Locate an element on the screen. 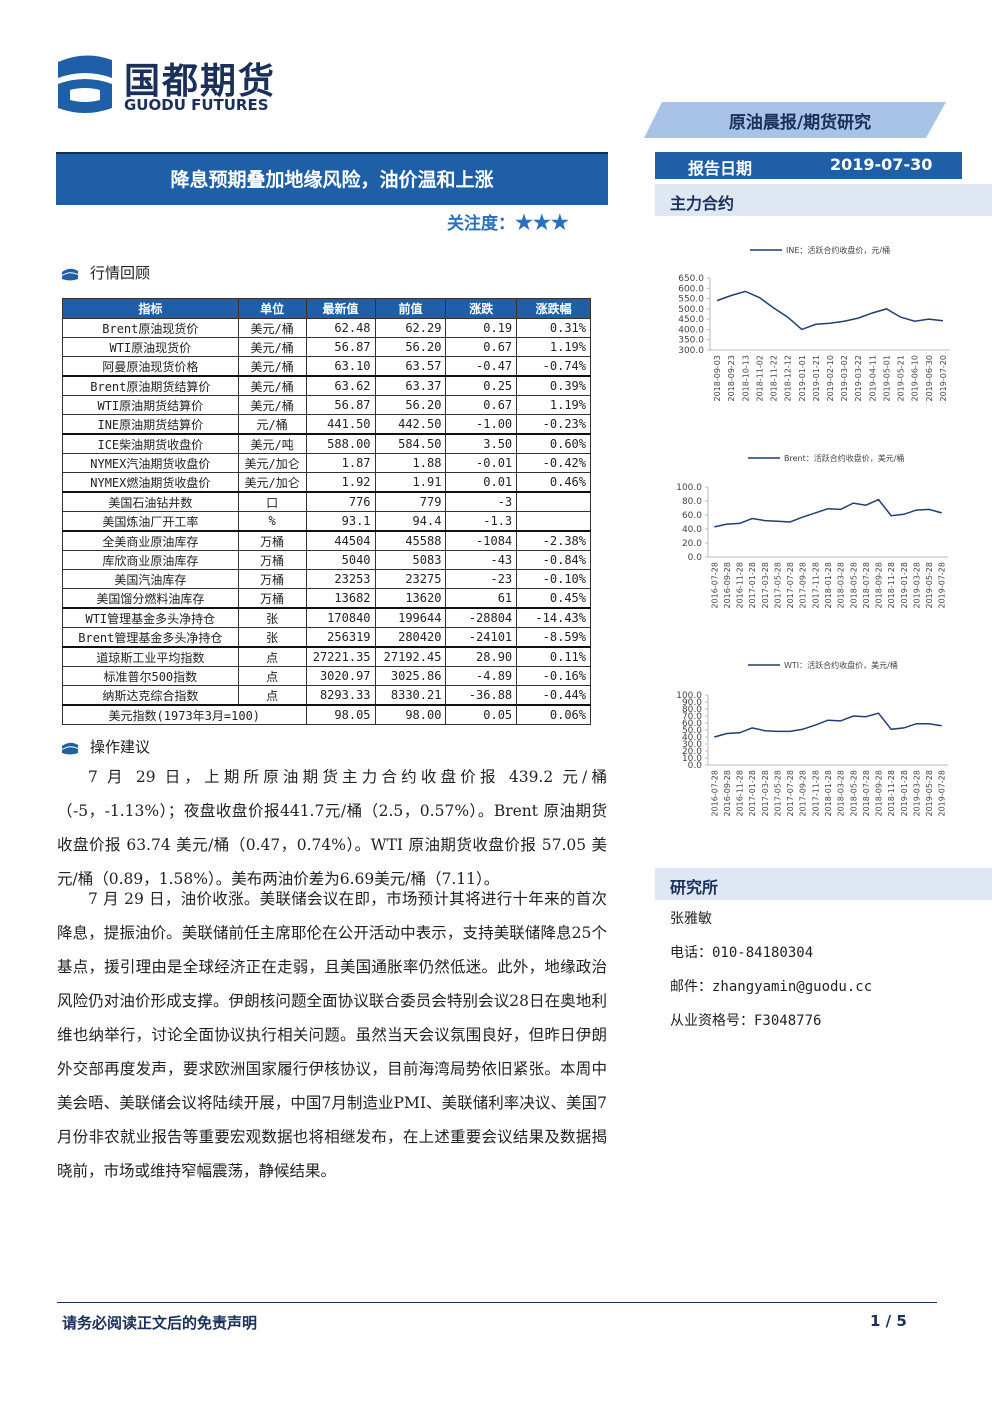  date-bar is located at coordinates (808, 165).